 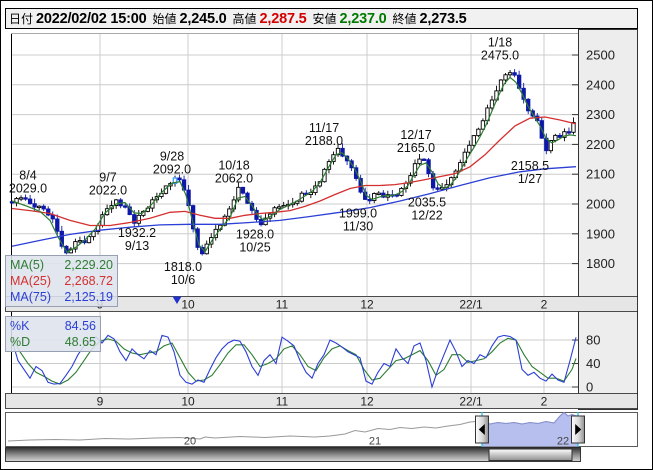 What do you see at coordinates (20, 326) in the screenshot?
I see `stoch-k-label: %K` at bounding box center [20, 326].